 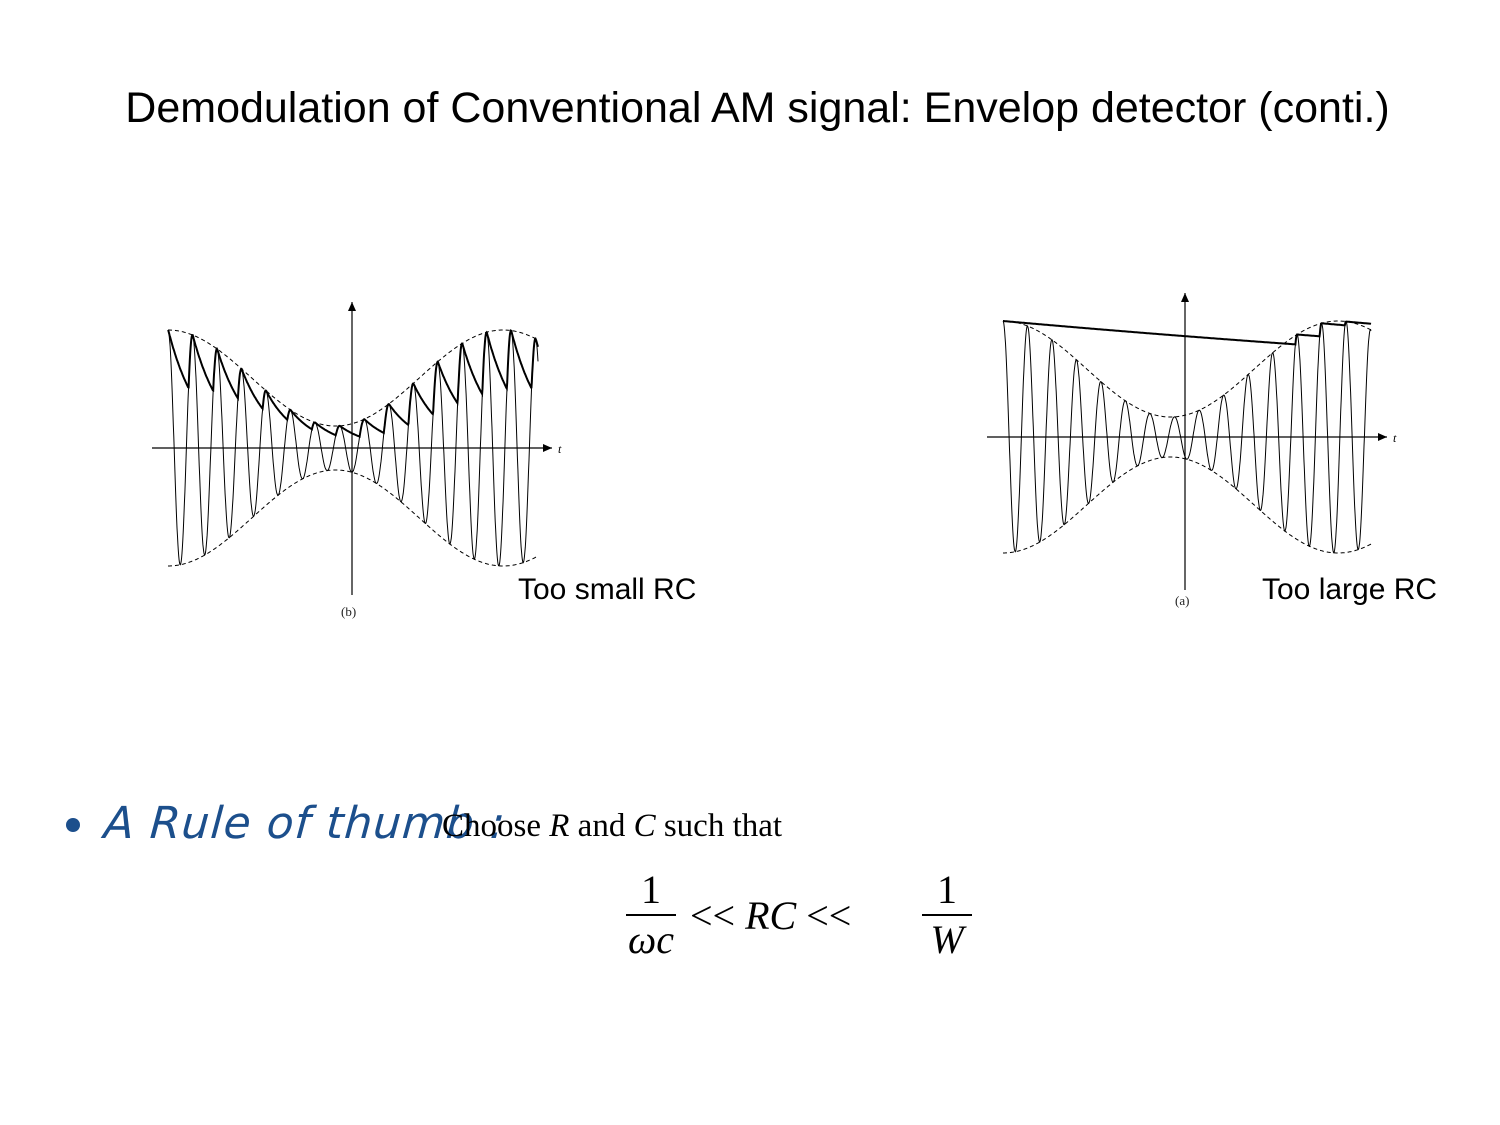 I want to click on relation-2: <<, so click(x=829, y=915).